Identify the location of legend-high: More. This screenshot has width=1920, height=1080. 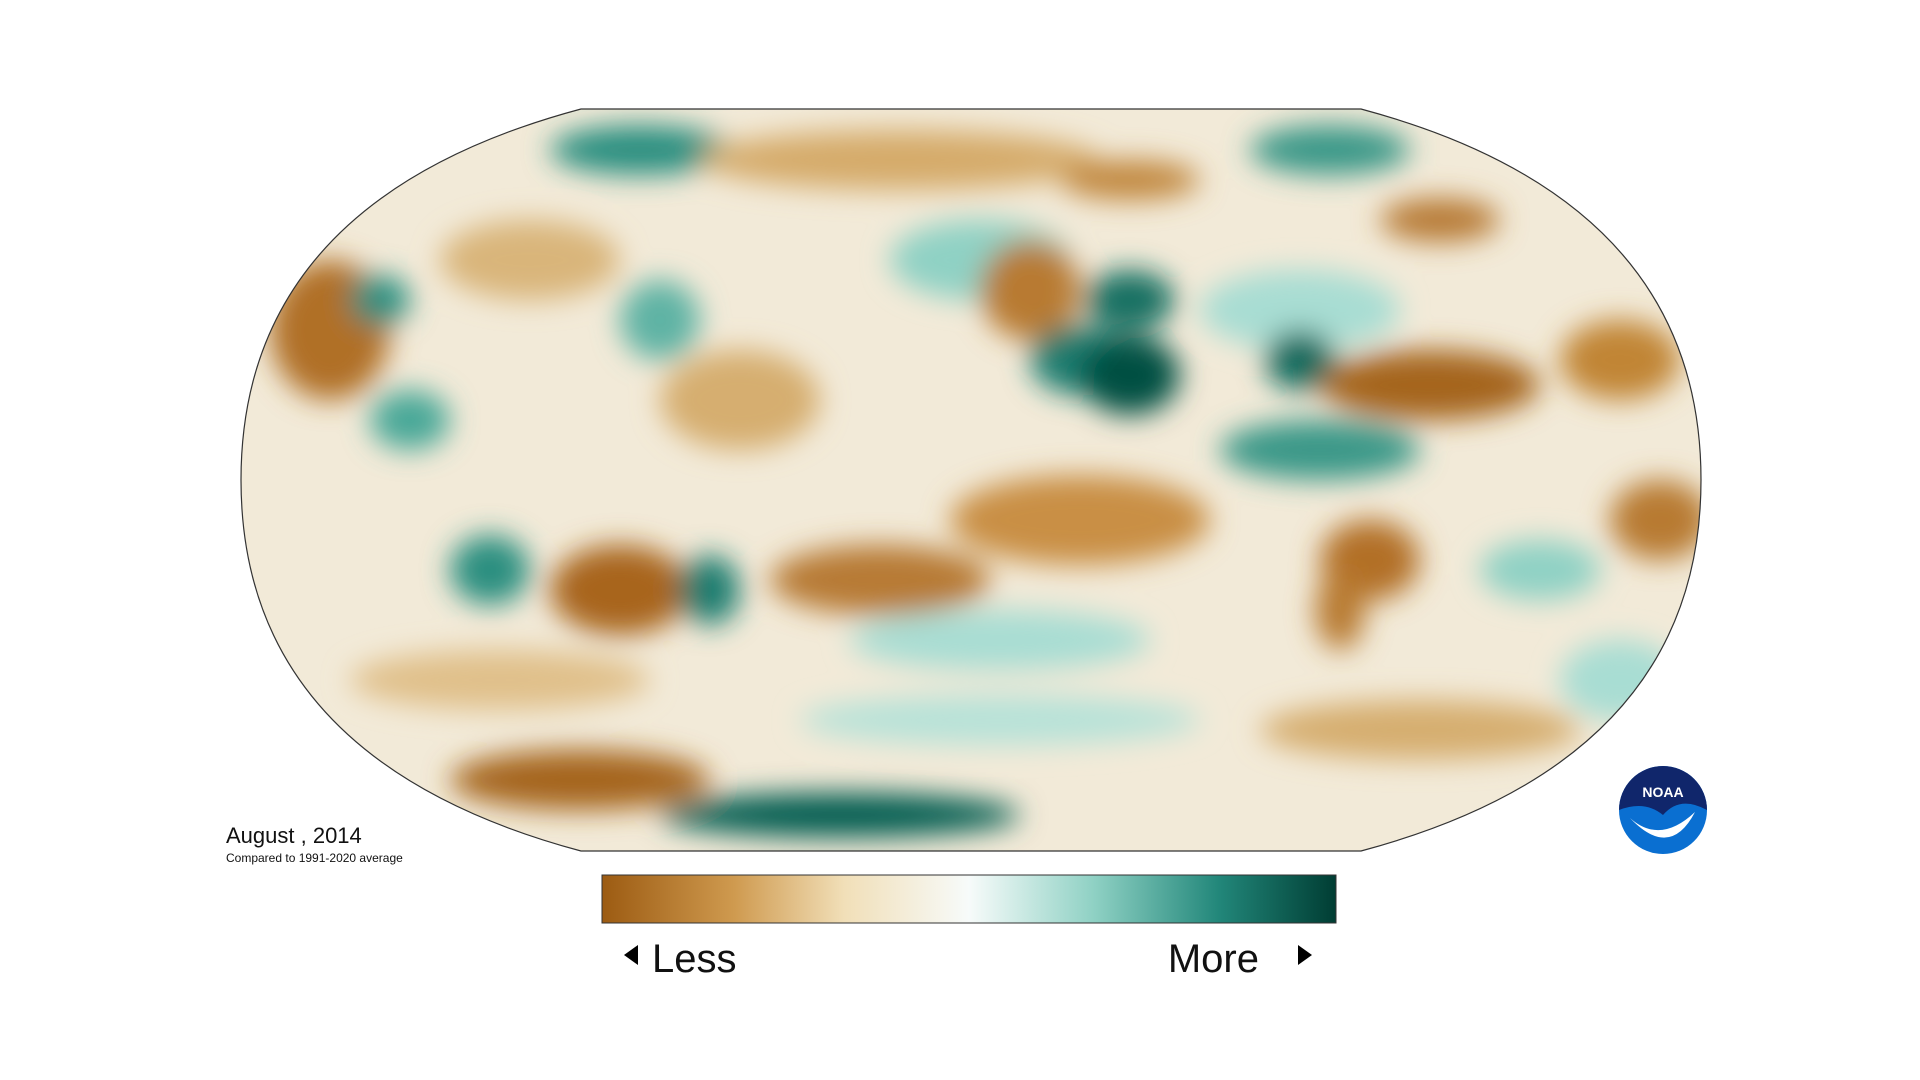
(1213, 959).